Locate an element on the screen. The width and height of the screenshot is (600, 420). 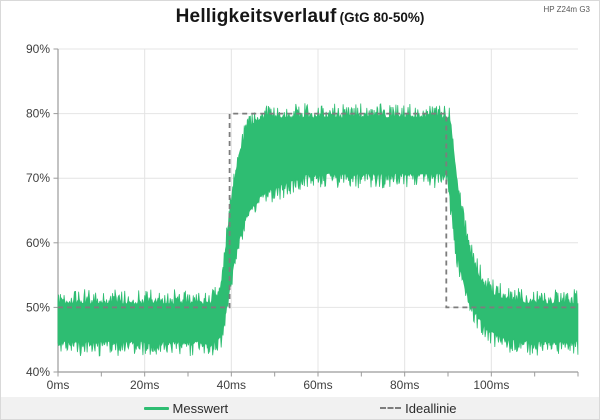
measurement-line-swatch-icon is located at coordinates (156, 408).